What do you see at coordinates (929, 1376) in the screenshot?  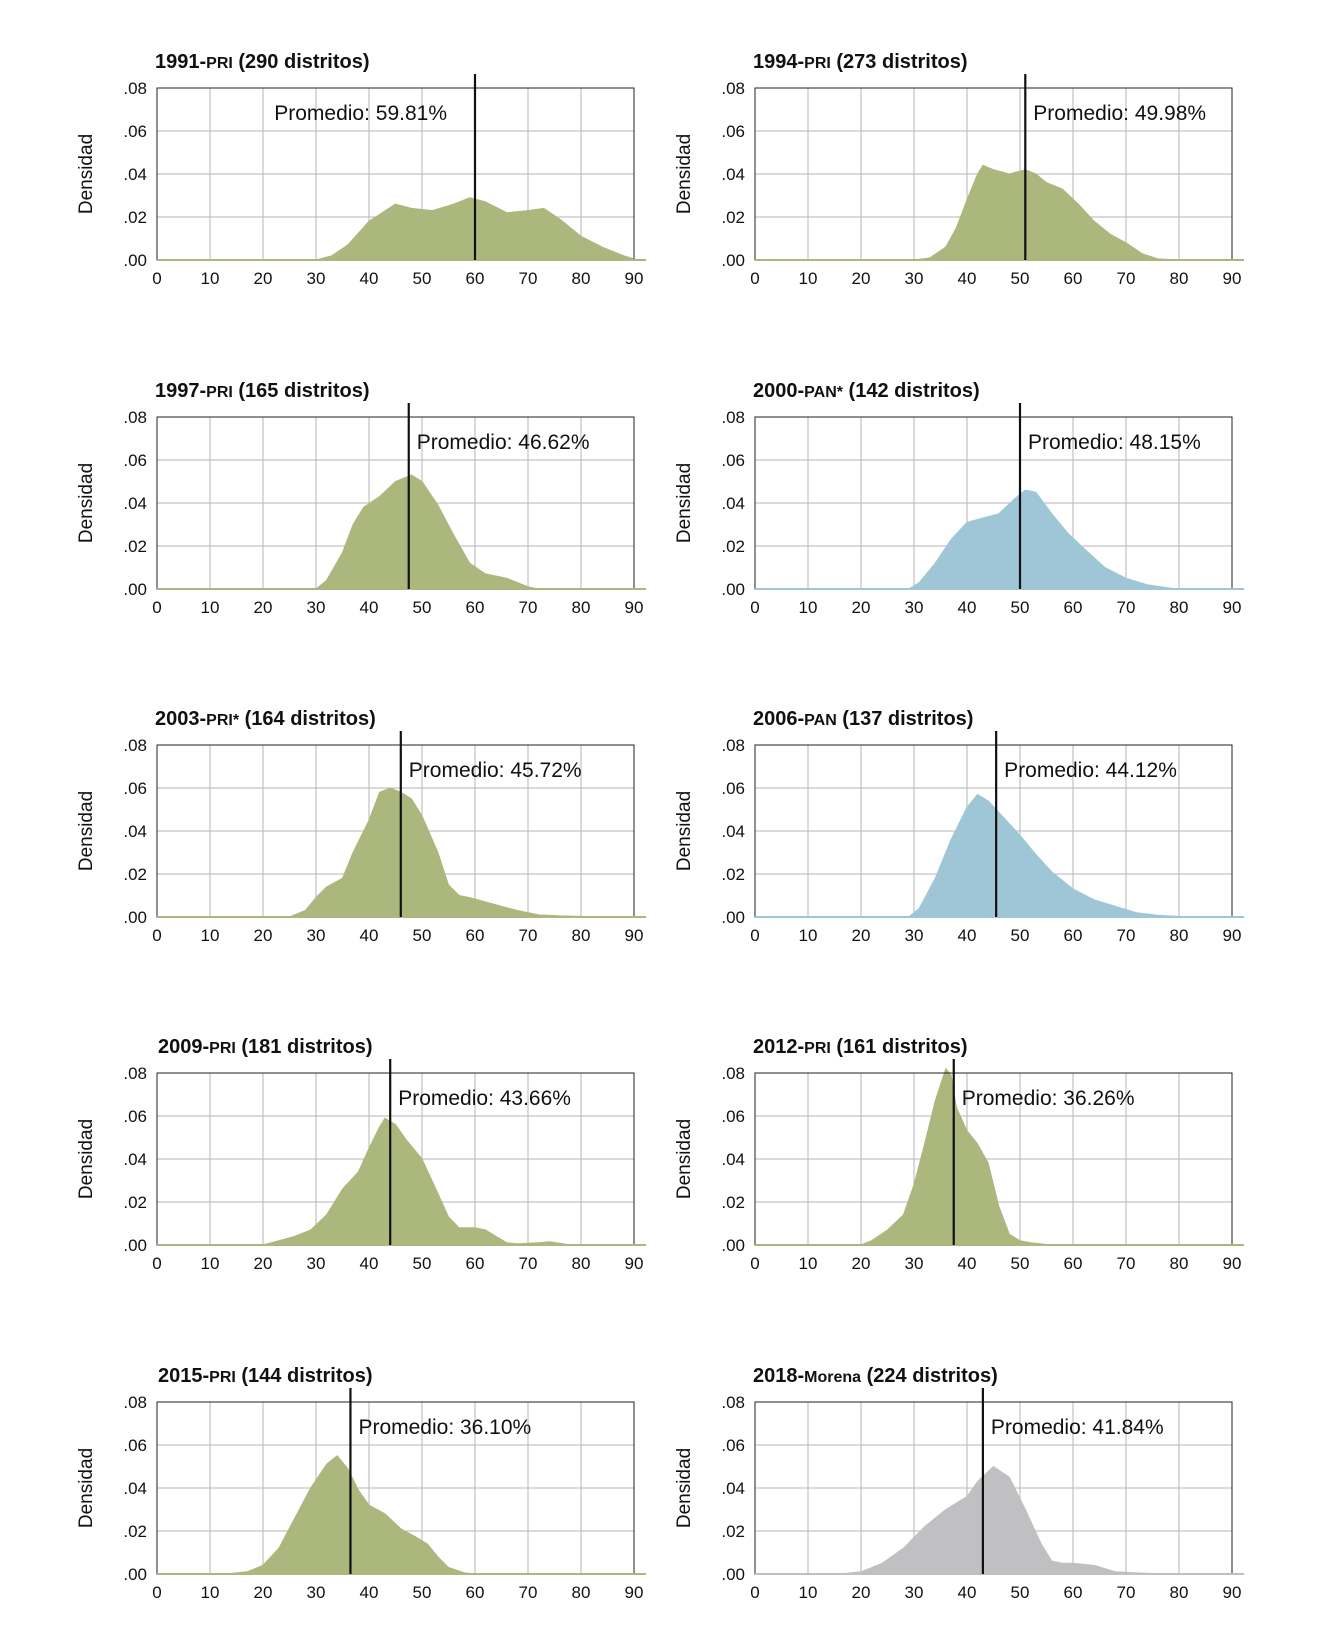 I see `title-suffix: (224 distritos)` at bounding box center [929, 1376].